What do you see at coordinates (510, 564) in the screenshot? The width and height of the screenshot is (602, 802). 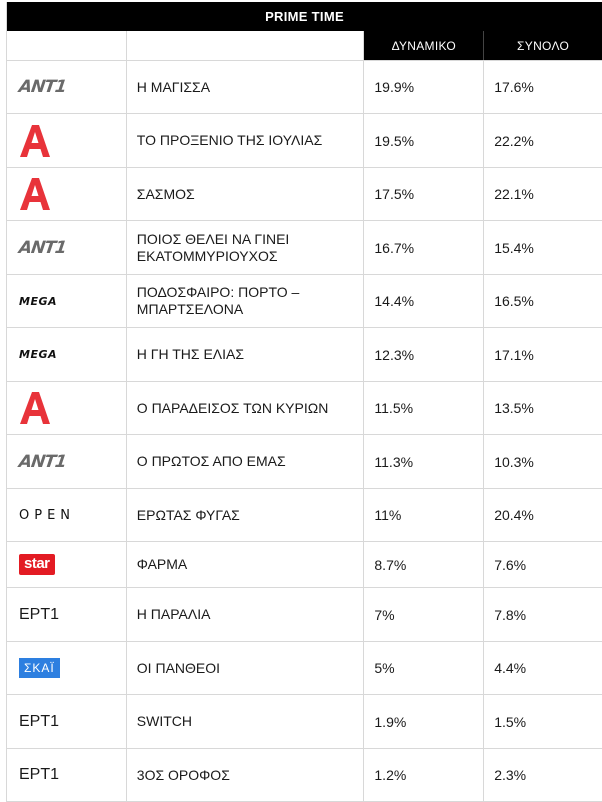 I see `total-value: 7.6%` at bounding box center [510, 564].